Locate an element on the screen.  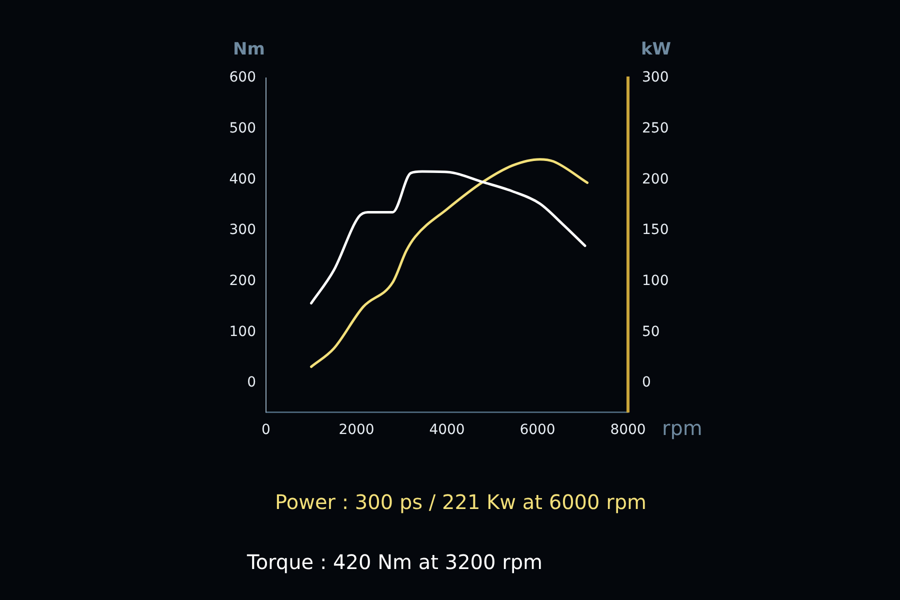
y-tick-label: 100 is located at coordinates (242, 332).